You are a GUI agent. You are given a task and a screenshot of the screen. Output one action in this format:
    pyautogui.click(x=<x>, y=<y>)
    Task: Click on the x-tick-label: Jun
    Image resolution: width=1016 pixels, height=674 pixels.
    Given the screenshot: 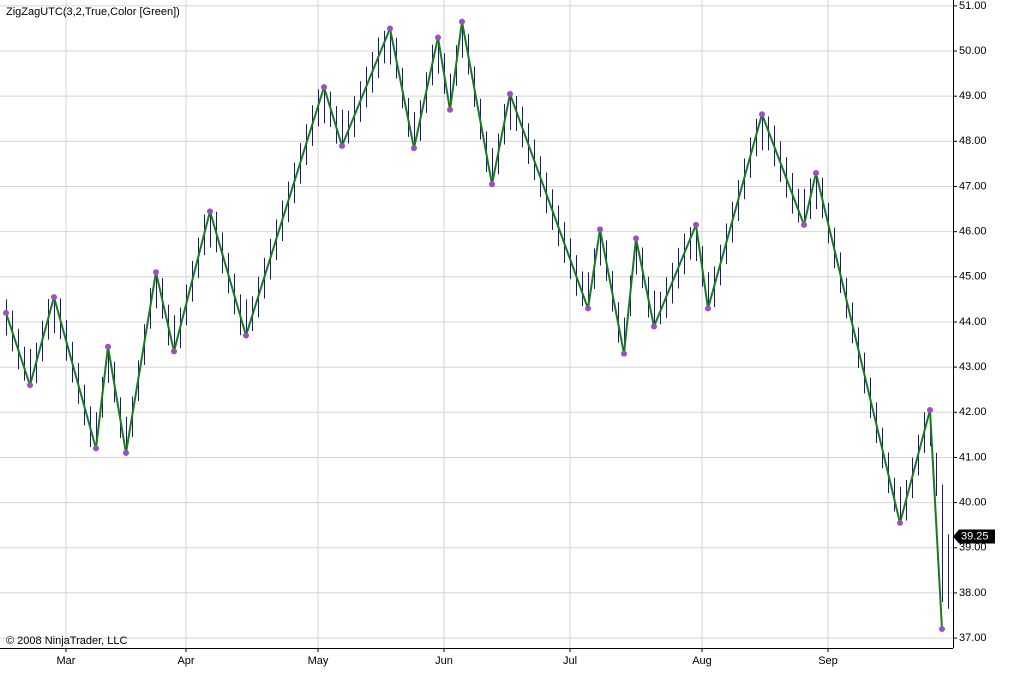 What is the action you would take?
    pyautogui.click(x=444, y=661)
    